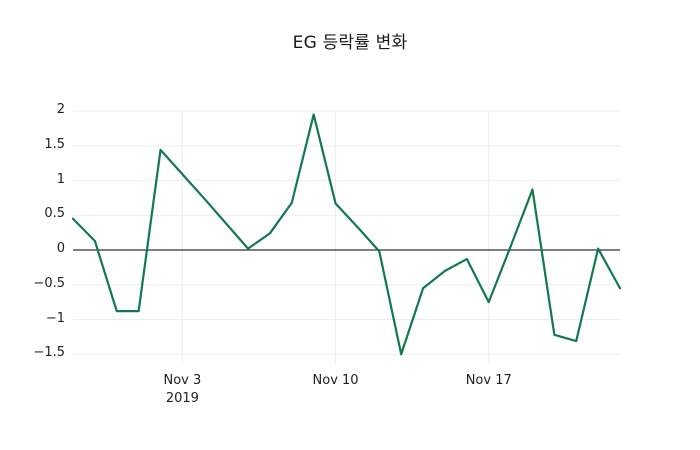 The width and height of the screenshot is (700, 450). I want to click on y-axis-tick-label: −1.5, so click(49, 353).